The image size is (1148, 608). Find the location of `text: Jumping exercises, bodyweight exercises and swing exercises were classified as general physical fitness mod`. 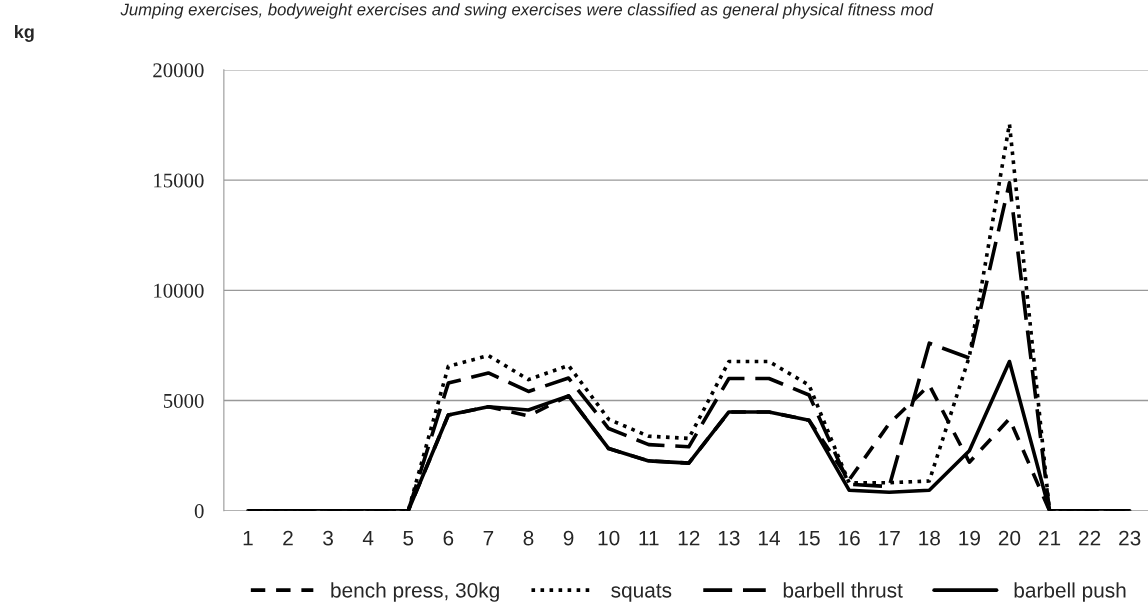

text: Jumping exercises, bodyweight exercises and swing exercises were classified as general physical fitness mod is located at coordinates (527, 11).